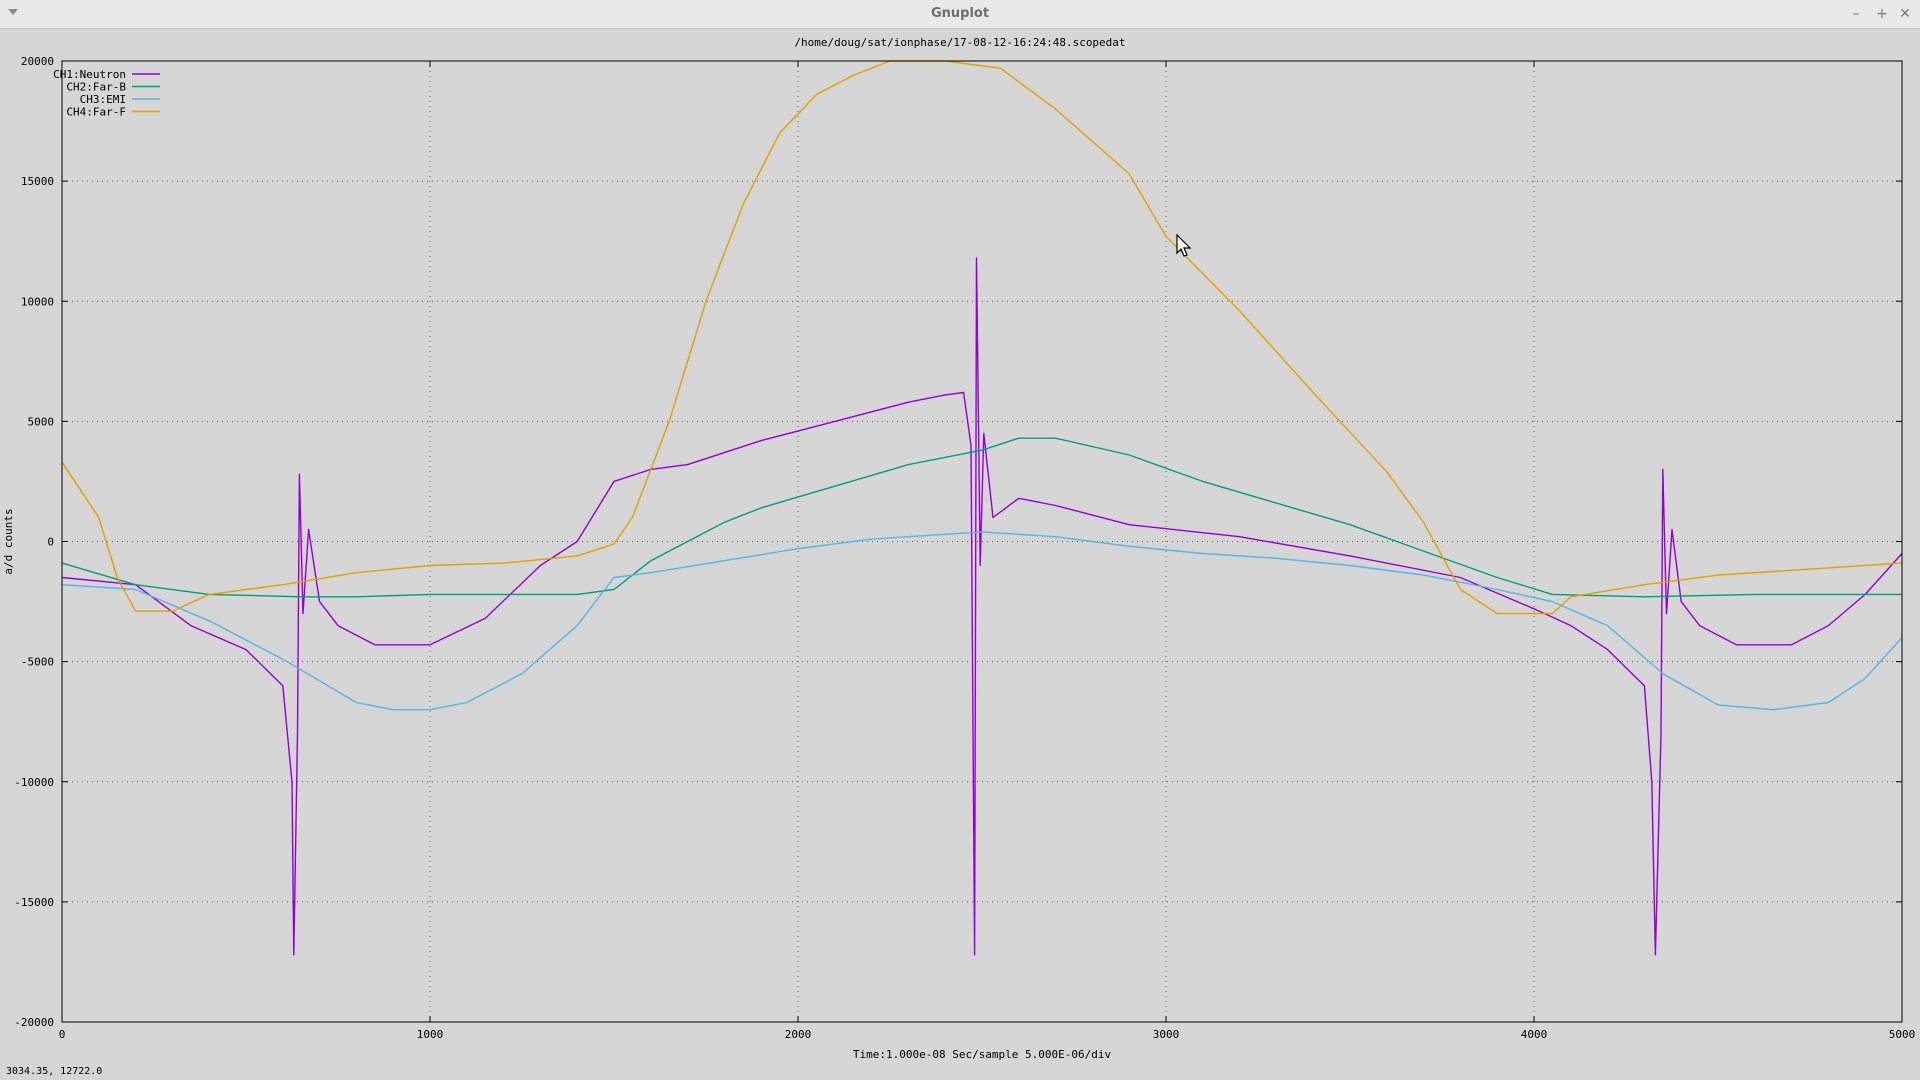 The width and height of the screenshot is (1920, 1080). I want to click on x-tick-label: 4000, so click(1534, 1034).